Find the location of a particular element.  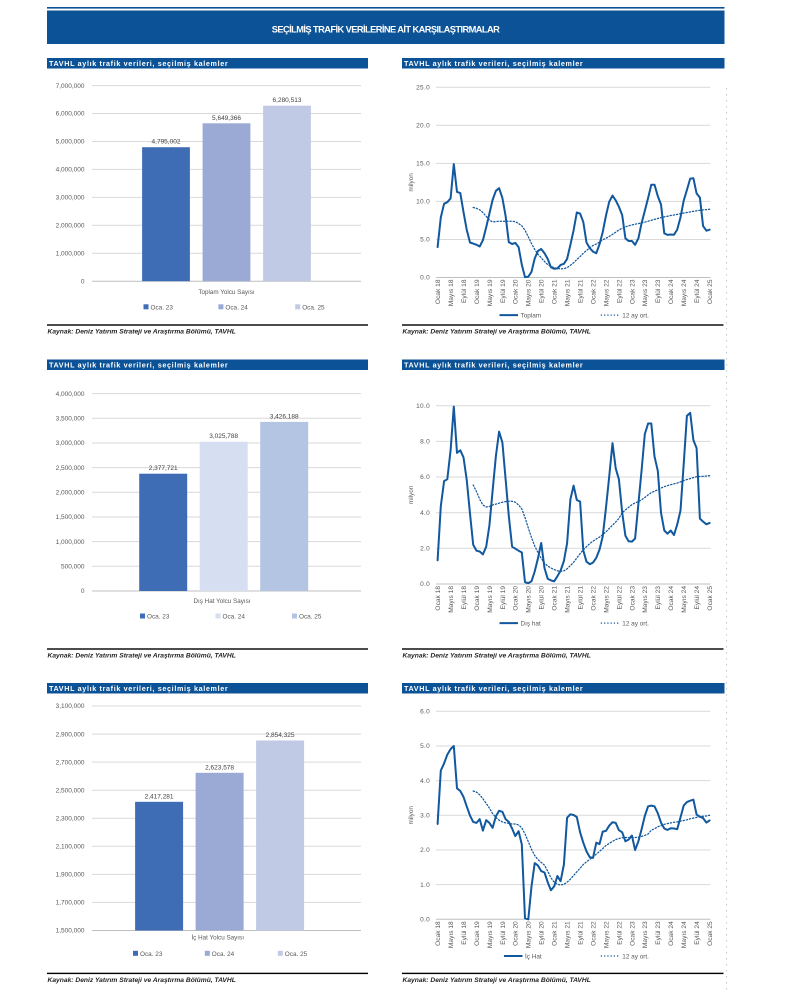

svg-text: Ocak 22 is located at coordinates (593, 598).